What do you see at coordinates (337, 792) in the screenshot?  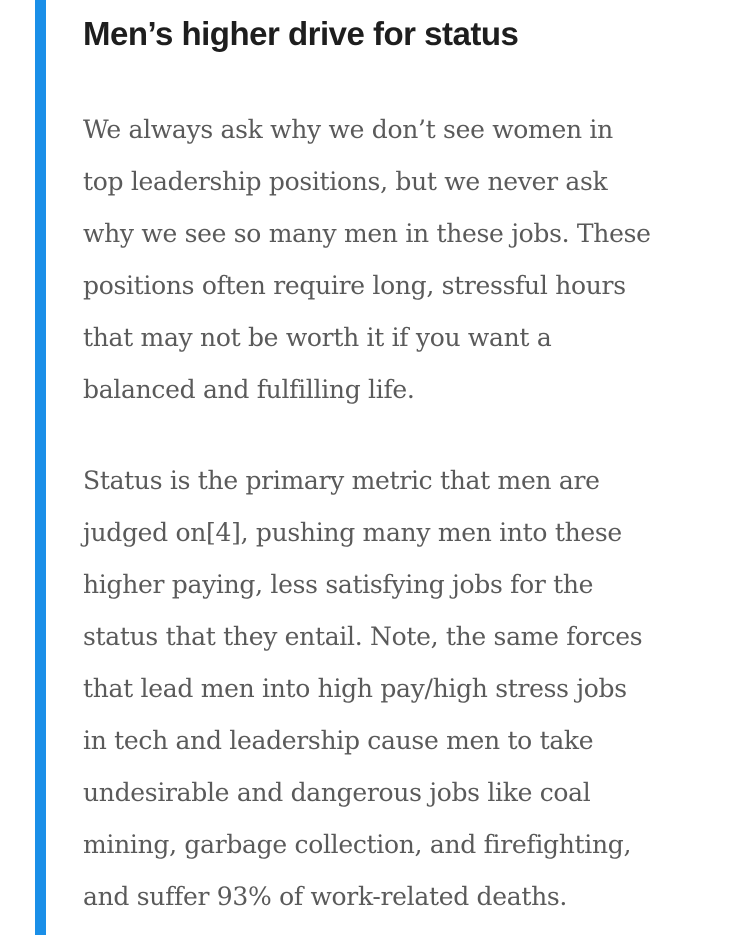 I see `paragraph-line: undesirable and dangerous jobs like coal` at bounding box center [337, 792].